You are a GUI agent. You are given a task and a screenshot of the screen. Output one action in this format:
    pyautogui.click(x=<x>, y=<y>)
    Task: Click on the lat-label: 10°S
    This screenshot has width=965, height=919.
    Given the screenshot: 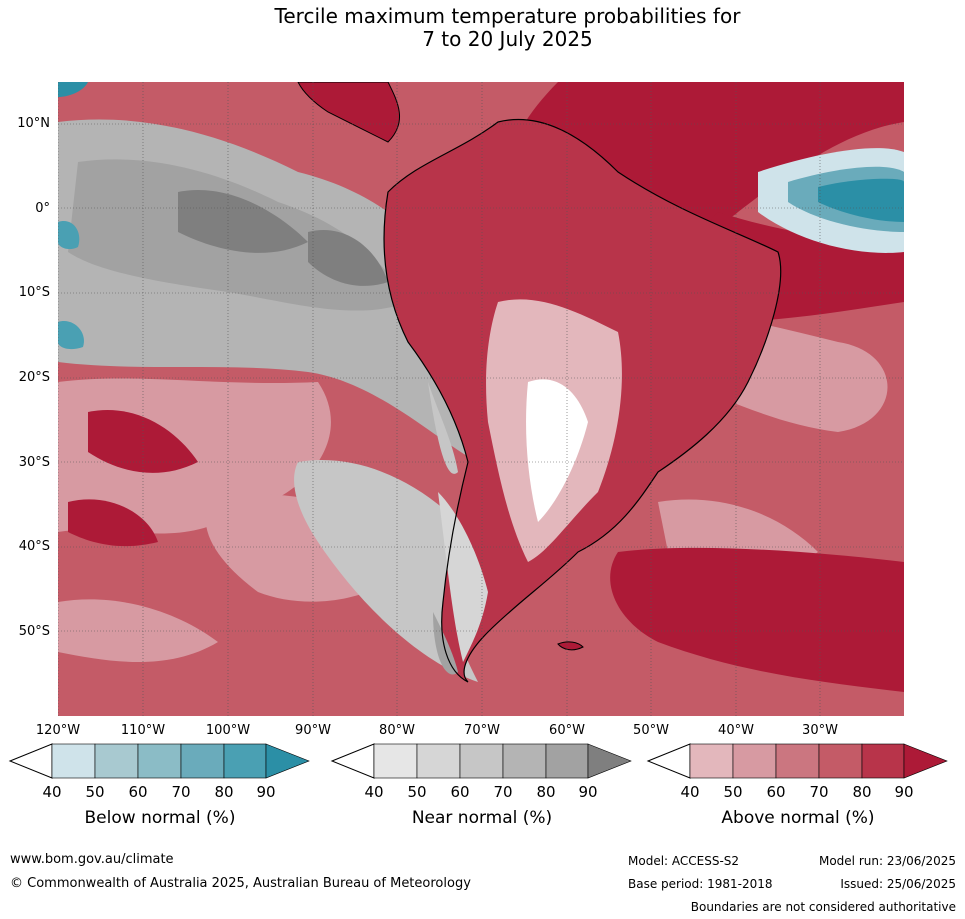 What is the action you would take?
    pyautogui.click(x=34, y=292)
    